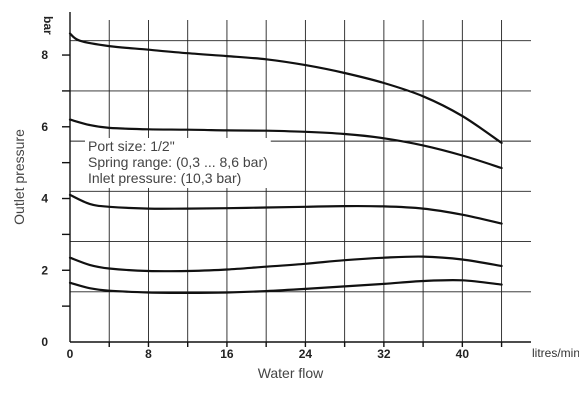  Describe the element at coordinates (19, 177) in the screenshot. I see `y-axis-title: Outlet pressure` at that location.